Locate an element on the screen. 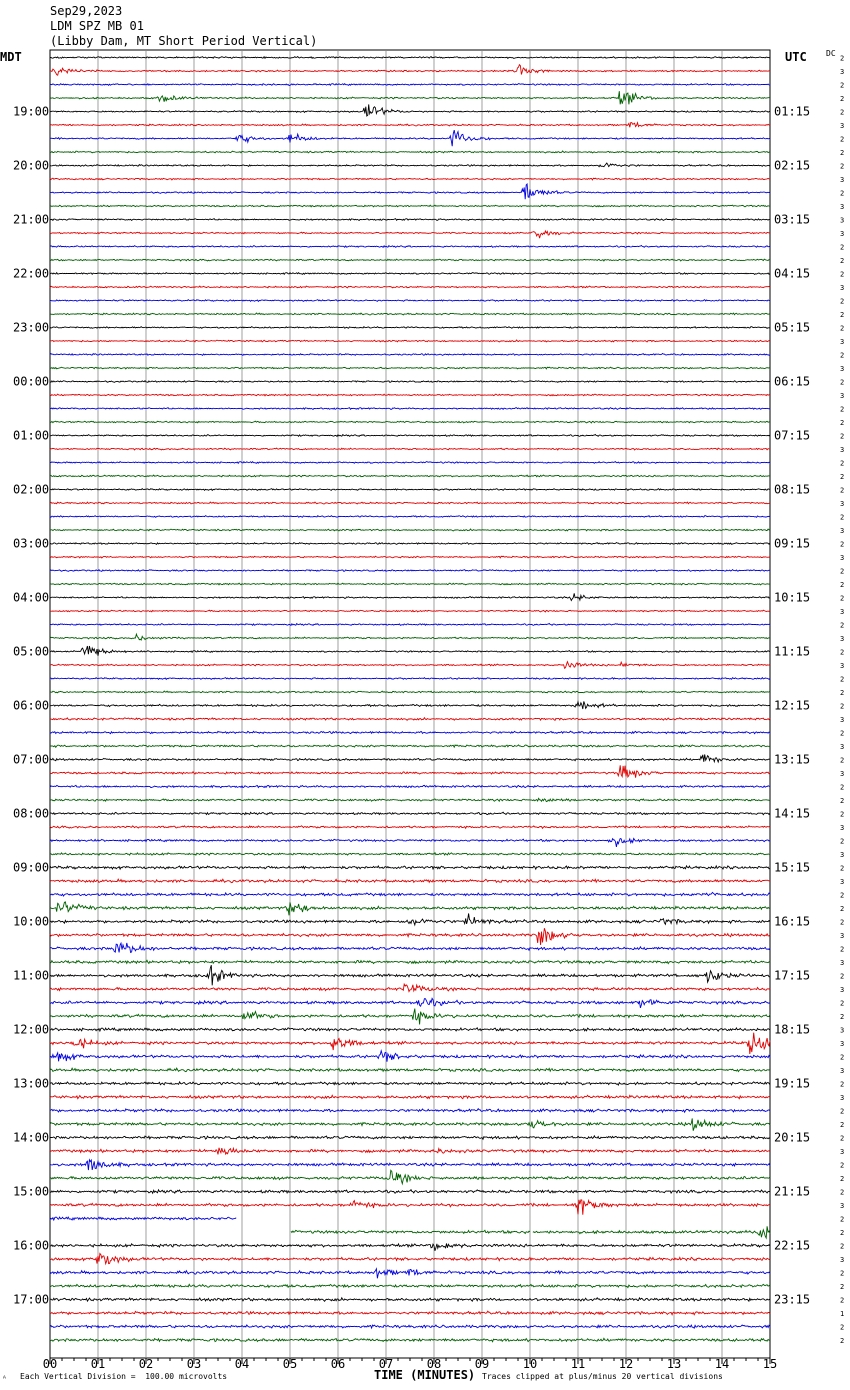 Image resolution: width=850 pixels, height=1390 pixels. left-time-label: 15:00 is located at coordinates (31, 1192).